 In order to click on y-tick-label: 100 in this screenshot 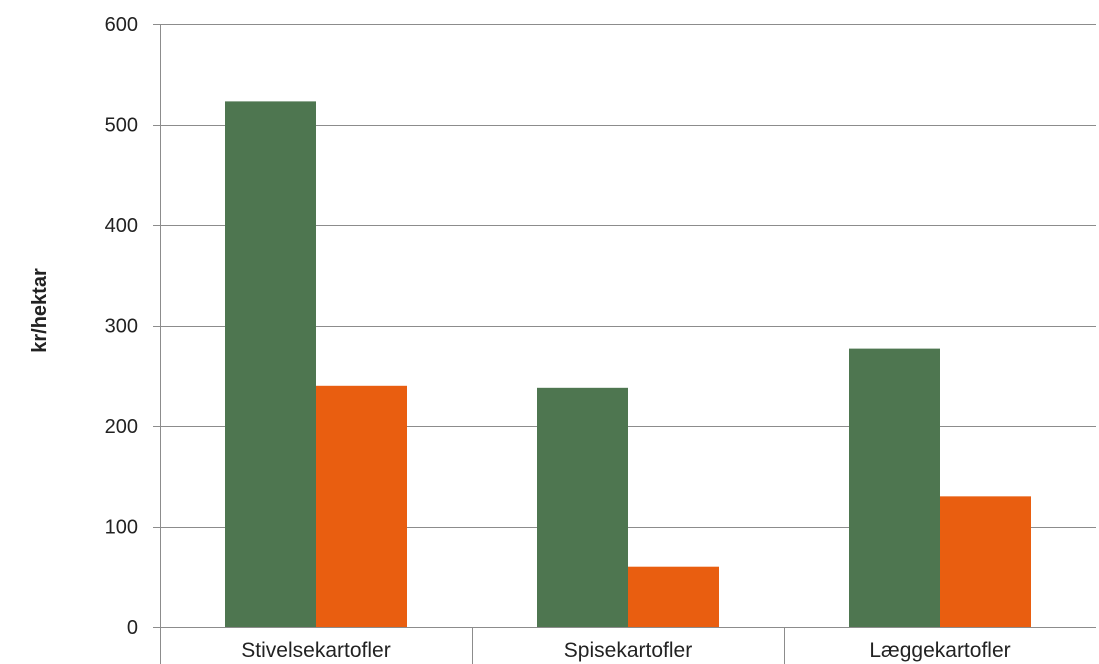, I will do `click(121, 528)`.